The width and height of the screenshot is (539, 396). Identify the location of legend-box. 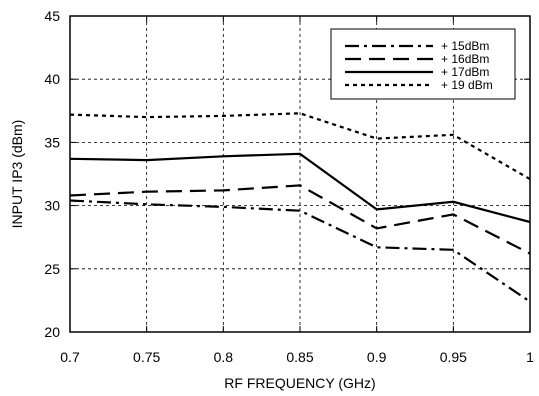
(423, 64).